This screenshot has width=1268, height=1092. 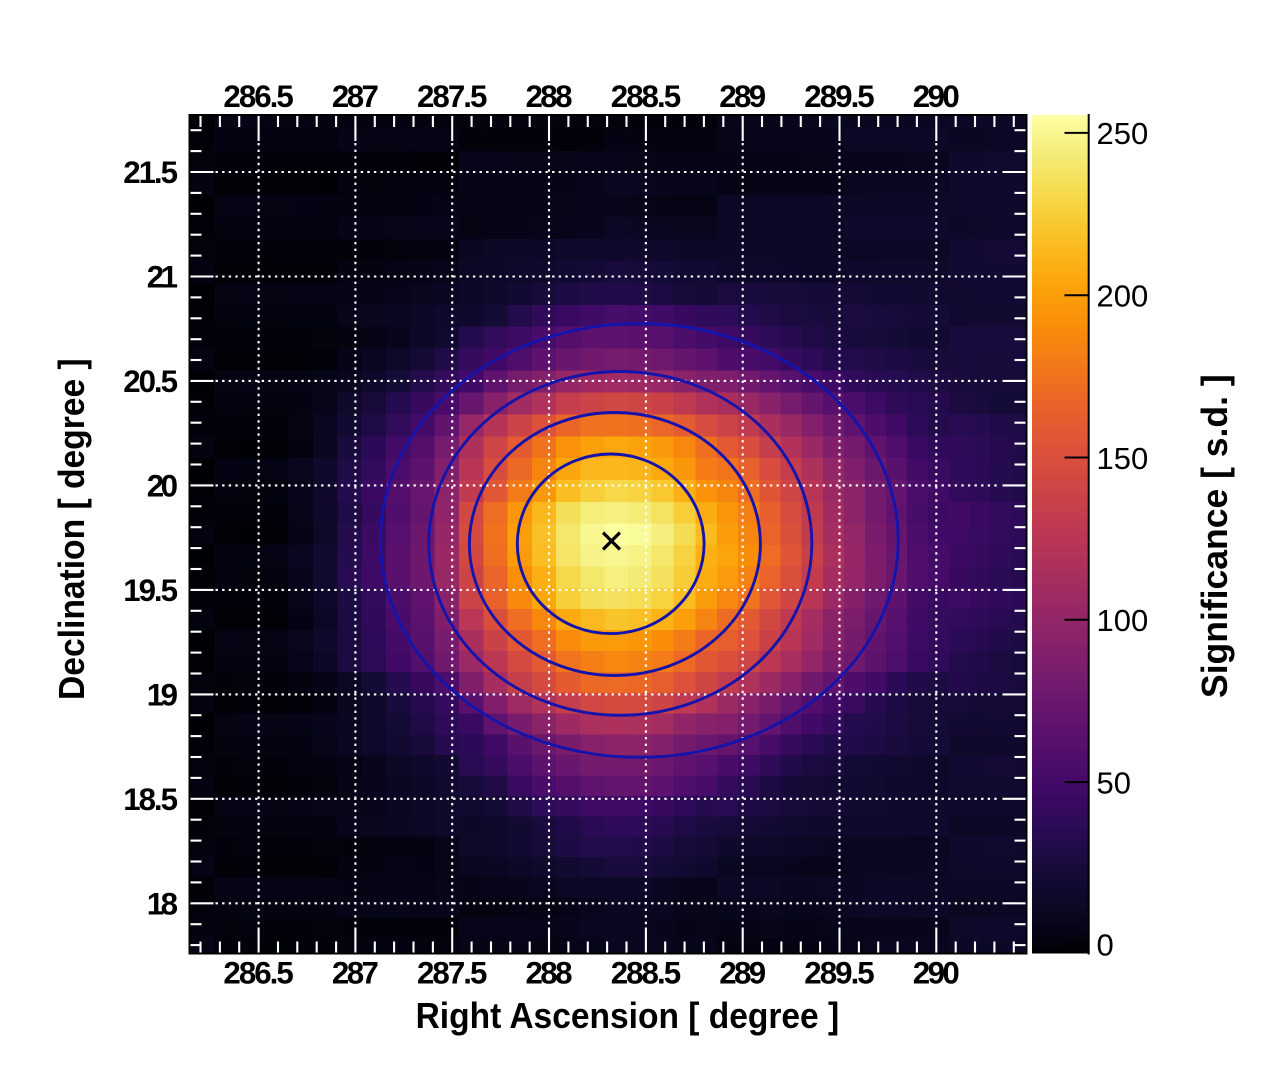 What do you see at coordinates (1105, 945) in the screenshot?
I see `svg-text: 0` at bounding box center [1105, 945].